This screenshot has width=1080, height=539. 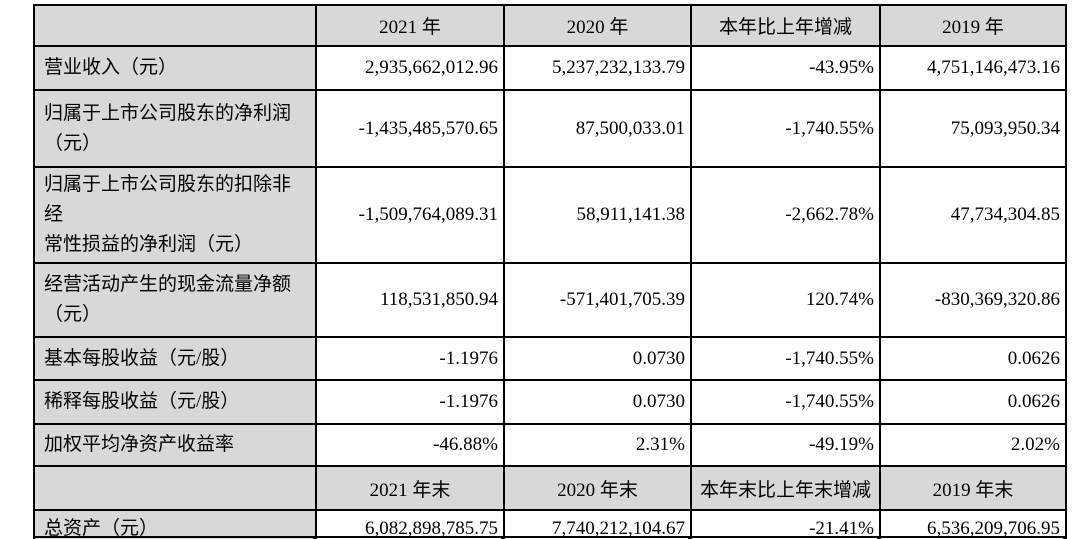 What do you see at coordinates (973, 445) in the screenshot?
I see `value-cell: 2.02%` at bounding box center [973, 445].